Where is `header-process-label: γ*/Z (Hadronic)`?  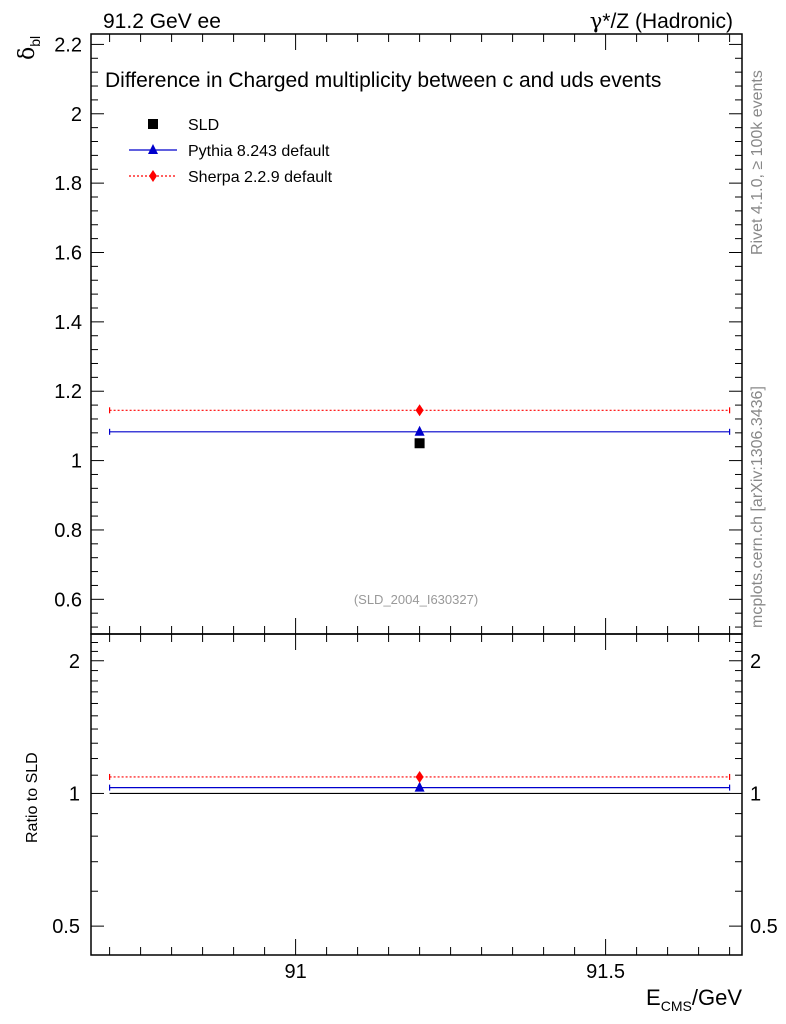
header-process-label: γ*/Z (Hadronic) is located at coordinates (661, 21).